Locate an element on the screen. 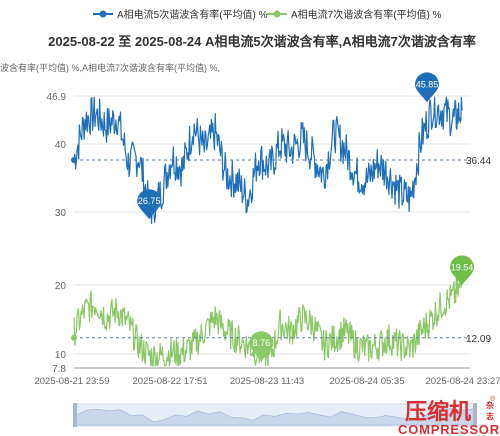  legend-label-7th: A相电流7次谐波含有率(平均值) % is located at coordinates (366, 14).